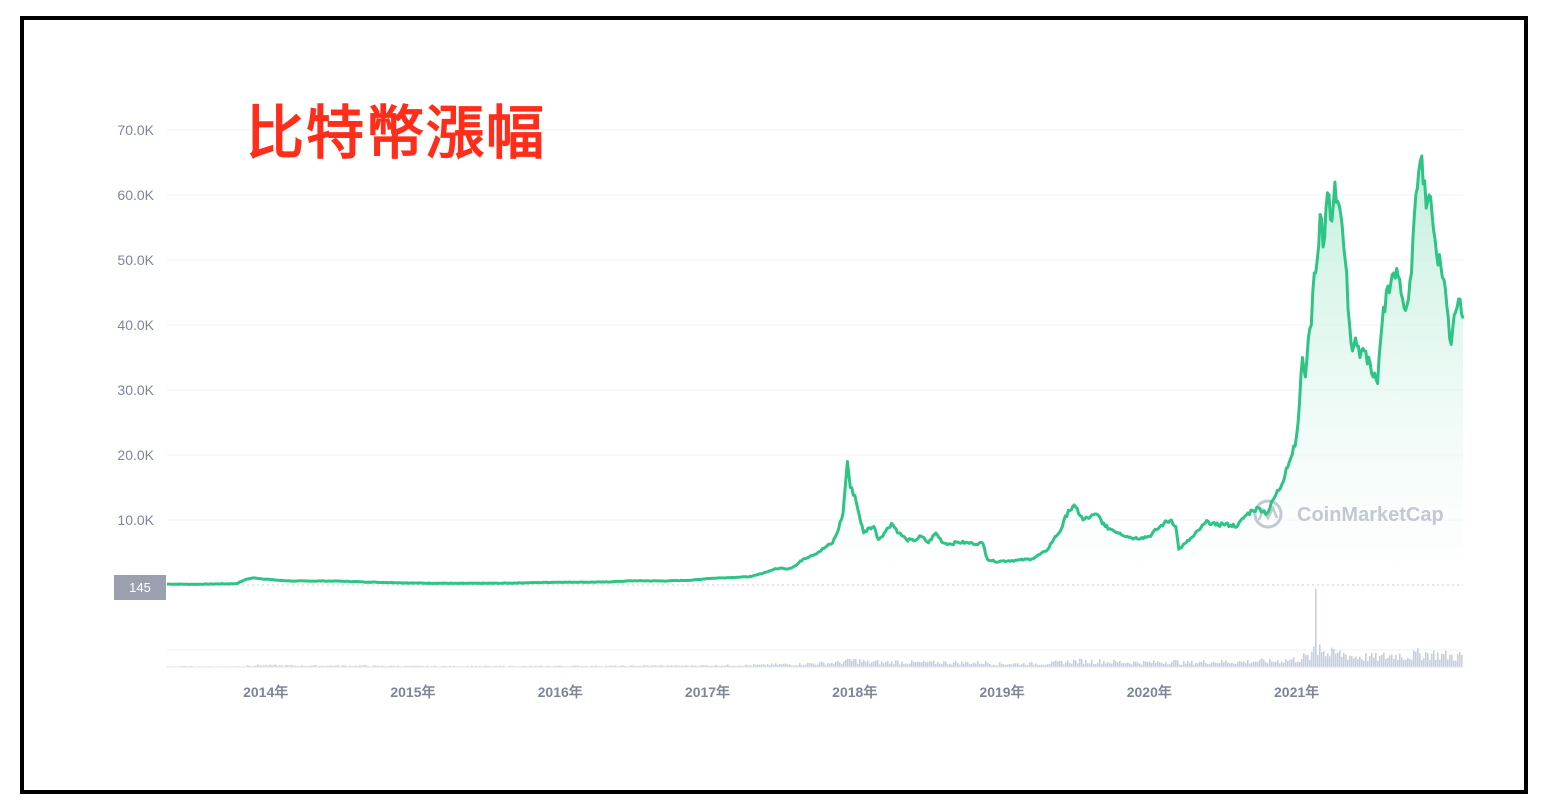 The width and height of the screenshot is (1546, 812). I want to click on x-axis: 2014年 2015年 2016年 2017年 2018年 2019年 2020年 2021年, so click(781, 692).